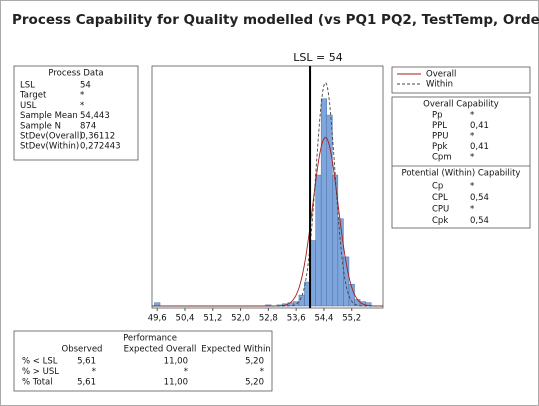 This screenshot has width=539, height=406. Describe the element at coordinates (439, 126) in the screenshot. I see `row-label: PPL` at that location.